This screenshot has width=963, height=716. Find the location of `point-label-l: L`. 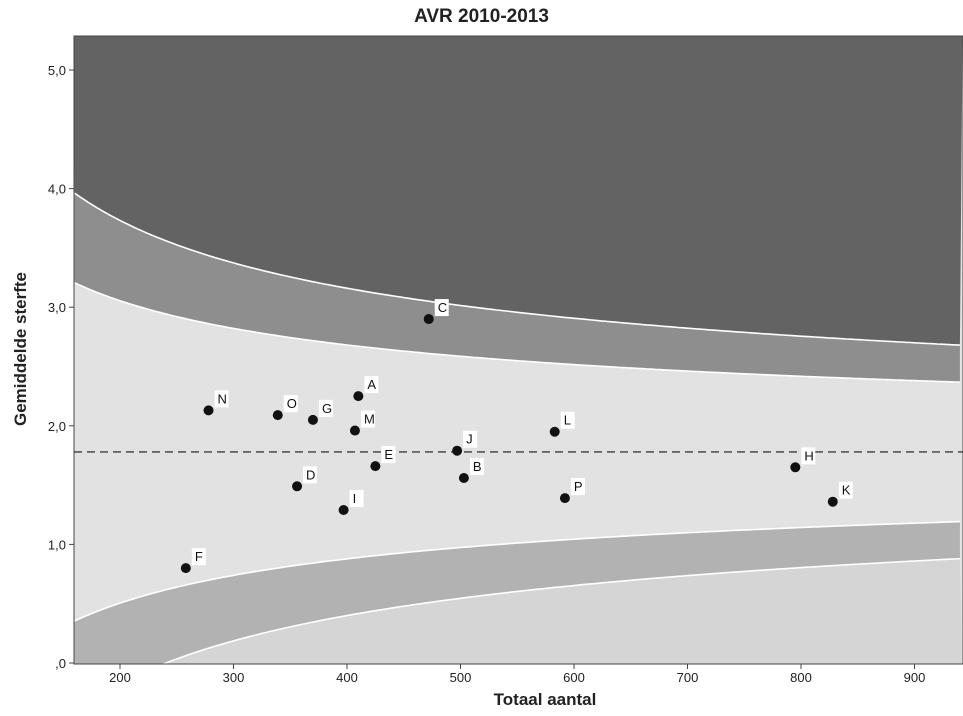

point-label-l: L is located at coordinates (567, 420).